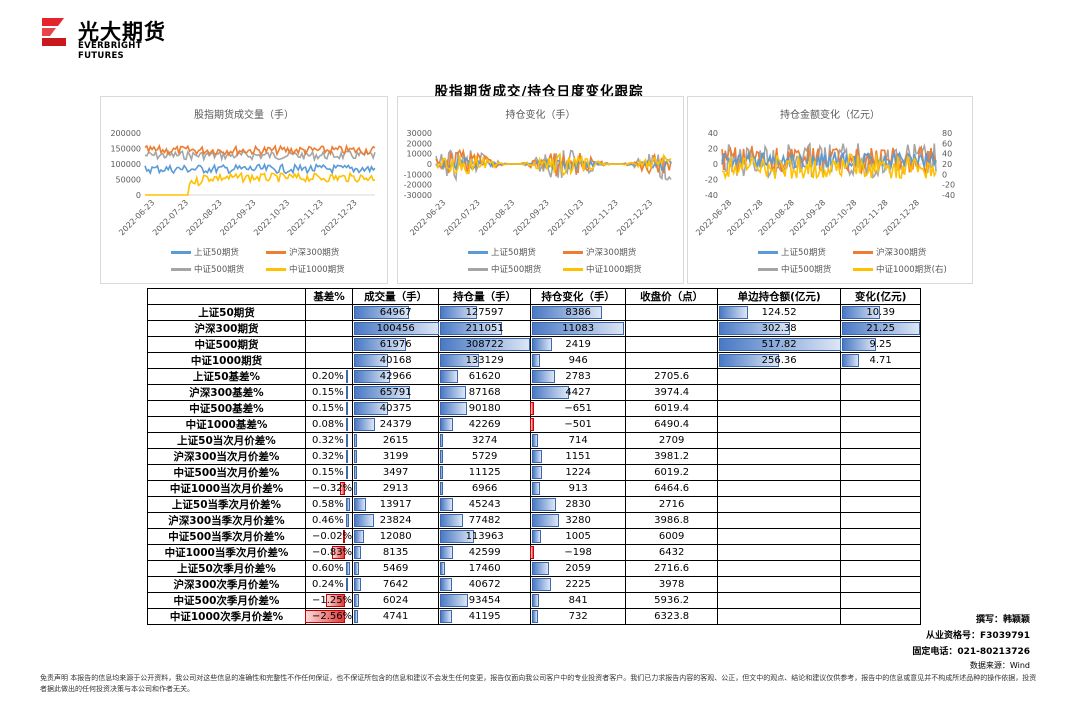 This screenshot has height=709, width=1078. I want to click on chart-title: 持仓变化（手）, so click(540, 115).